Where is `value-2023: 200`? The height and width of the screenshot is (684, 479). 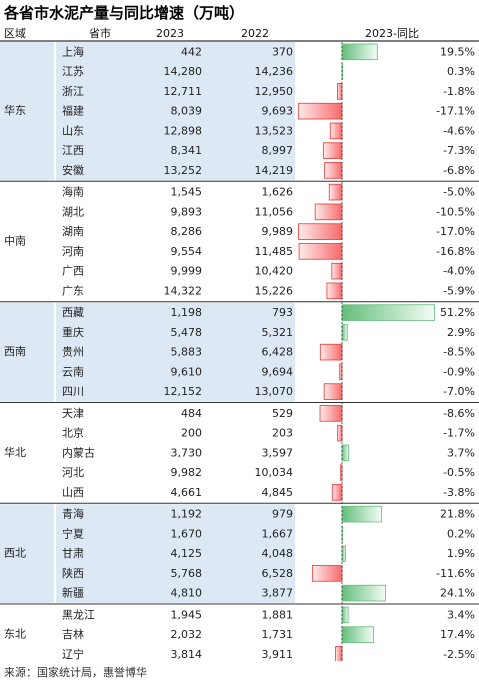 value-2023: 200 is located at coordinates (191, 433).